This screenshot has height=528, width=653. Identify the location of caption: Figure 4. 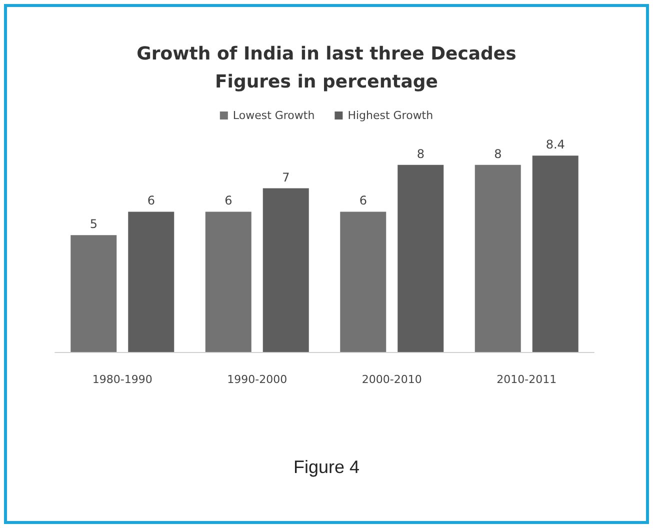
(326, 467).